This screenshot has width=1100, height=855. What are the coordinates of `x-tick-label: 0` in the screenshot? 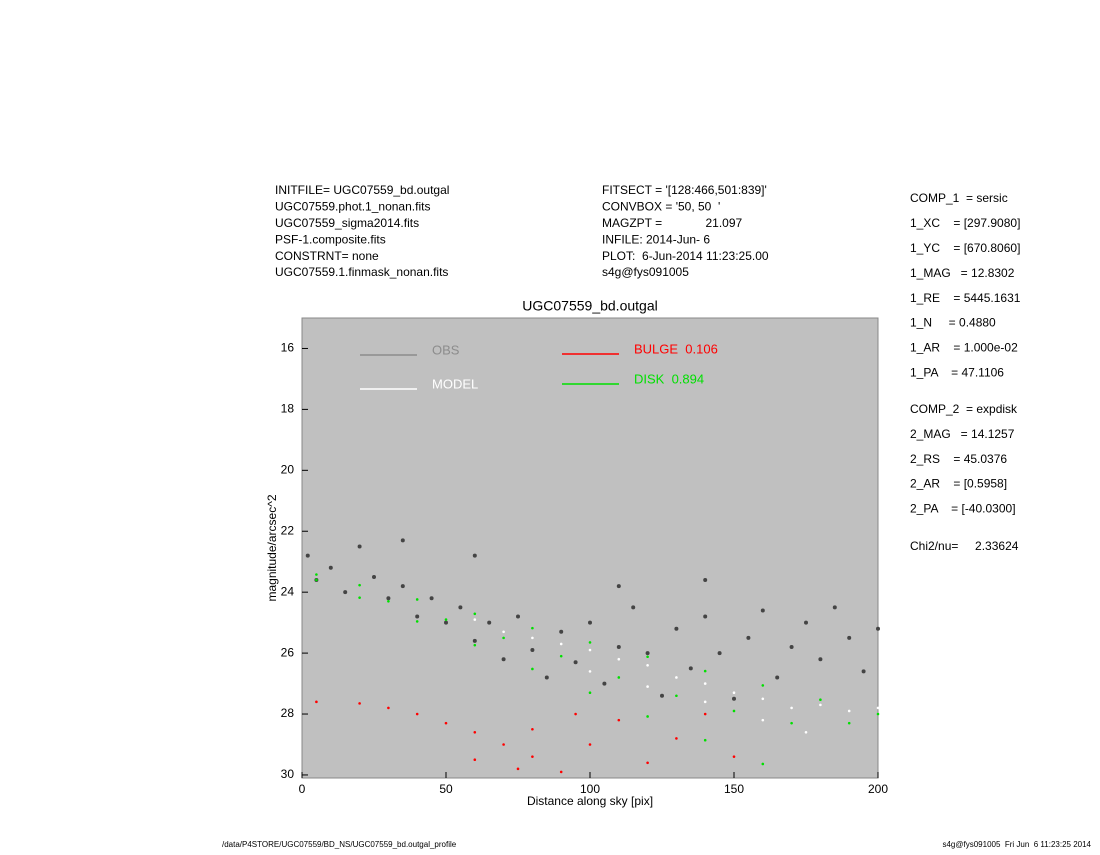 It's located at (302, 789).